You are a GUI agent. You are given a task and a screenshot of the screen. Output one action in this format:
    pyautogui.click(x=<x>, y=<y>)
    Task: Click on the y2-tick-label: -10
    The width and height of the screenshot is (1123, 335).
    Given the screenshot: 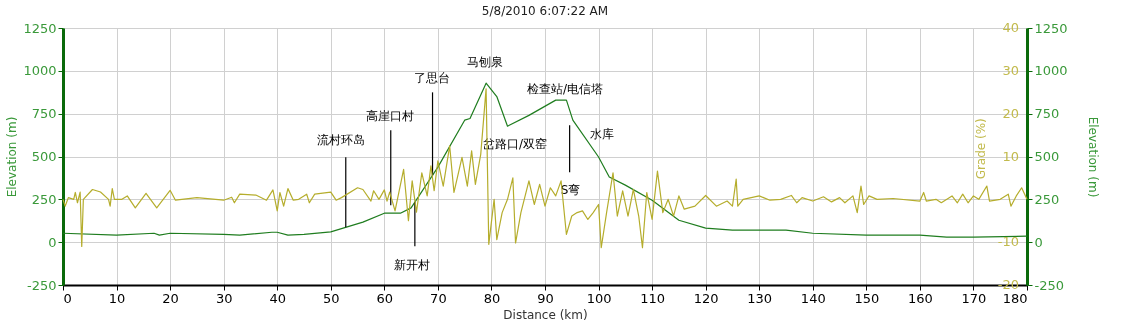 What is the action you would take?
    pyautogui.click(x=1008, y=242)
    